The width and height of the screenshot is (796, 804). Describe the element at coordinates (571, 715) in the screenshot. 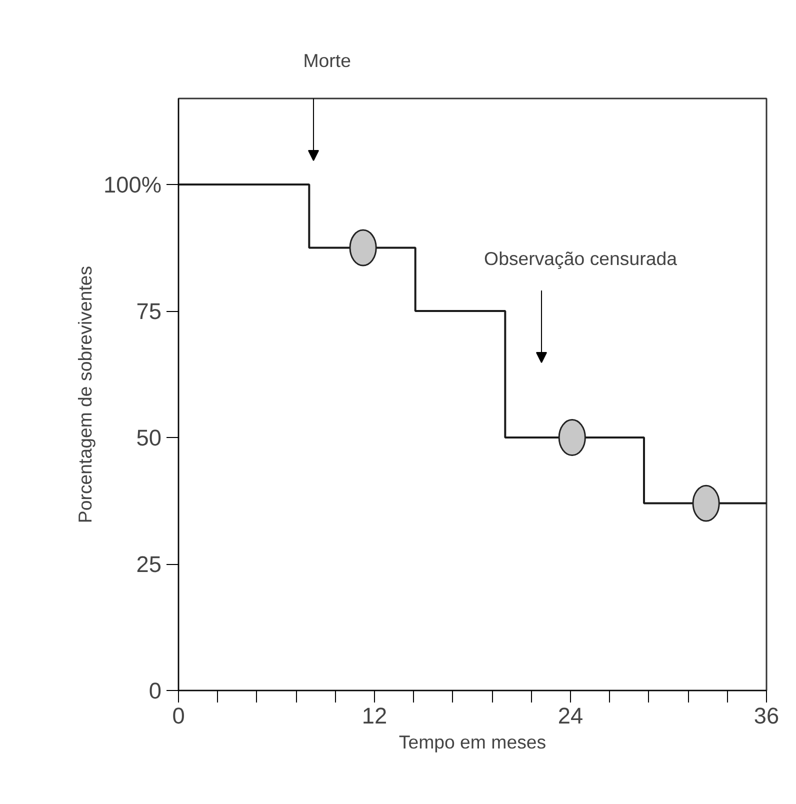

I see `x-tick-label: 24` at that location.